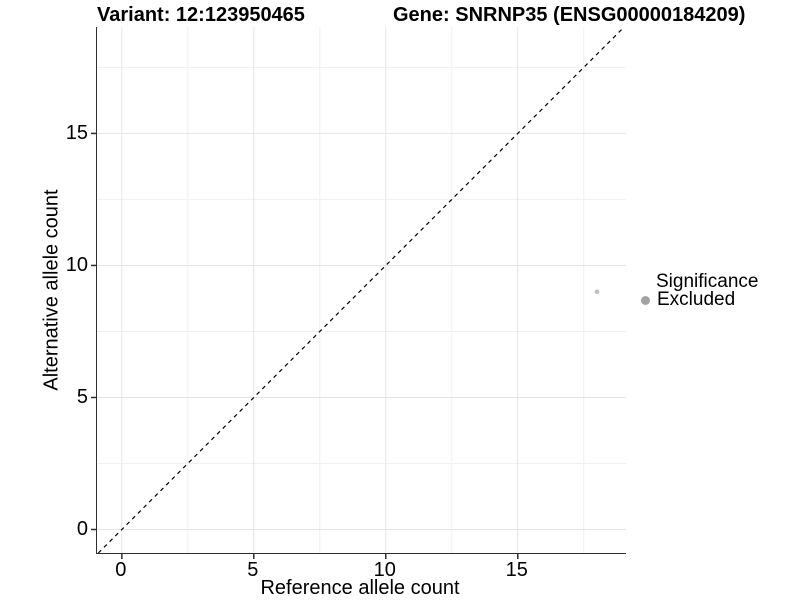  Describe the element at coordinates (201, 15) in the screenshot. I see `variant-title: Variant: 12:123950465` at that location.